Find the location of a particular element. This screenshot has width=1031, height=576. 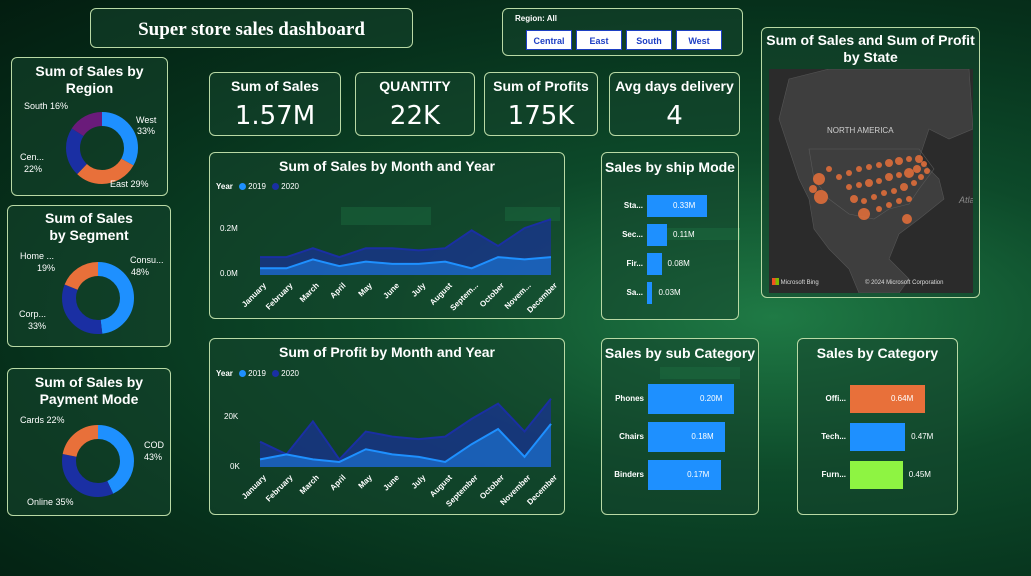

chart-title: Sum of Sales by Segment is located at coordinates (89, 226).